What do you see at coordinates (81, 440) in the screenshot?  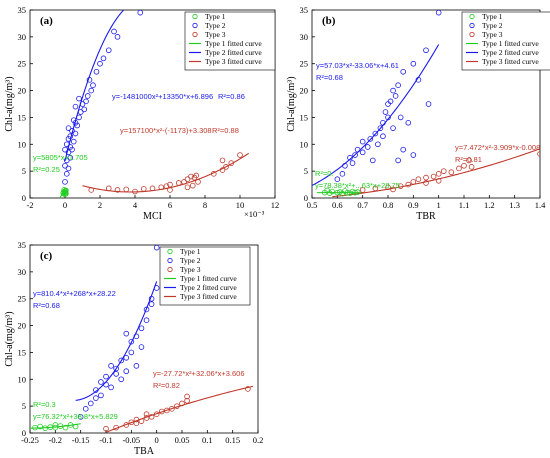 I see `x-tick-label: -0.15` at bounding box center [81, 440].